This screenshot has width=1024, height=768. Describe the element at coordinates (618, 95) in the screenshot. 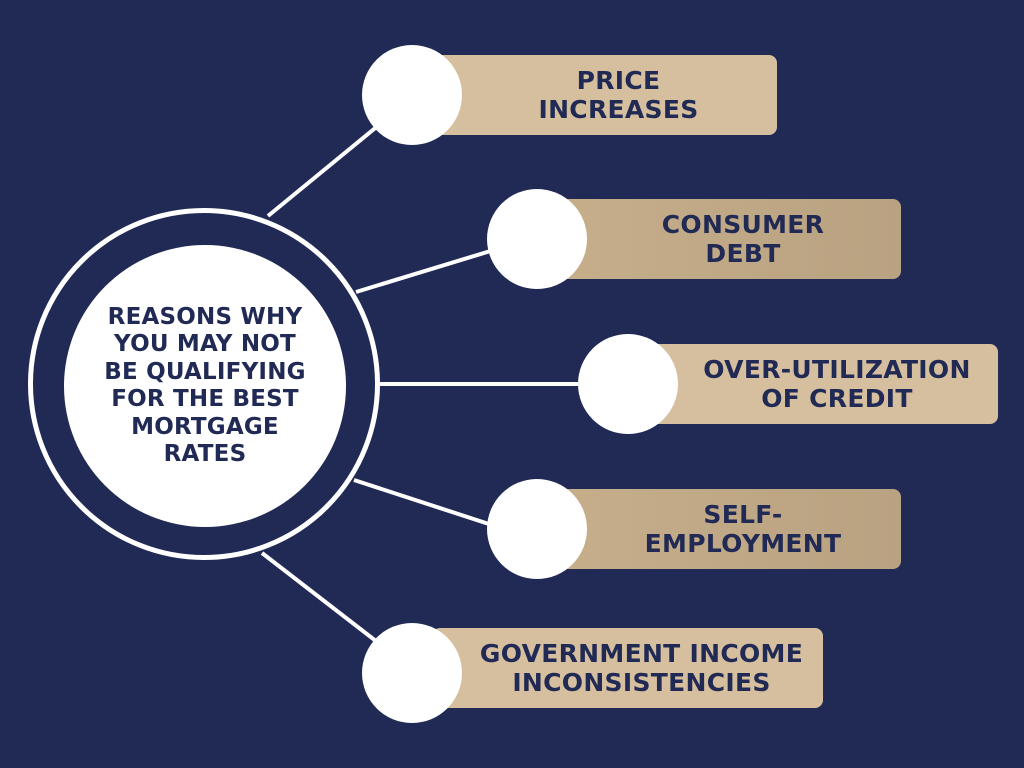

I see `reason-label-price-increases: PRICE INCREASES` at that location.